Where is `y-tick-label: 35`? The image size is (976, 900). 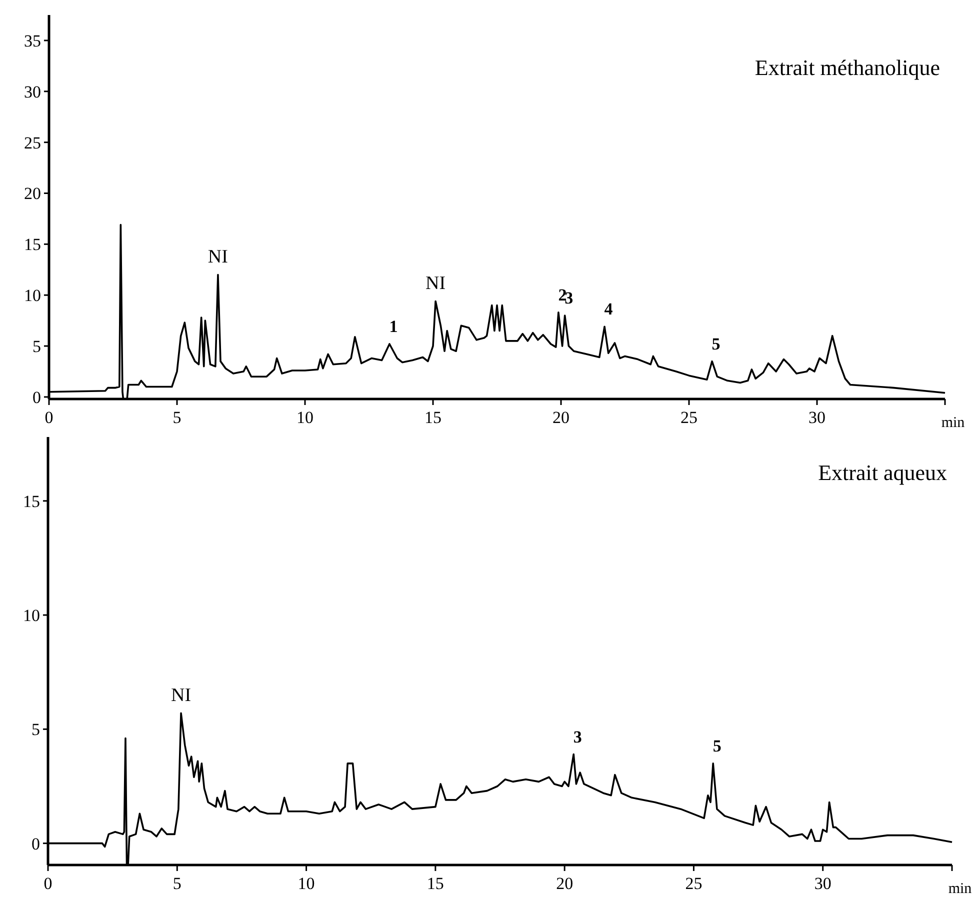
y-tick-label: 35 is located at coordinates (32, 40).